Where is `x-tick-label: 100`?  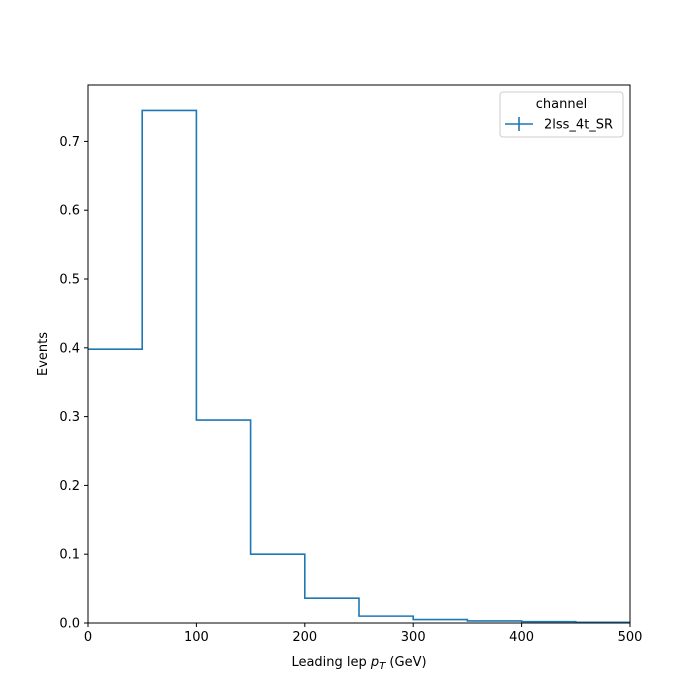
x-tick-label: 100 is located at coordinates (196, 637).